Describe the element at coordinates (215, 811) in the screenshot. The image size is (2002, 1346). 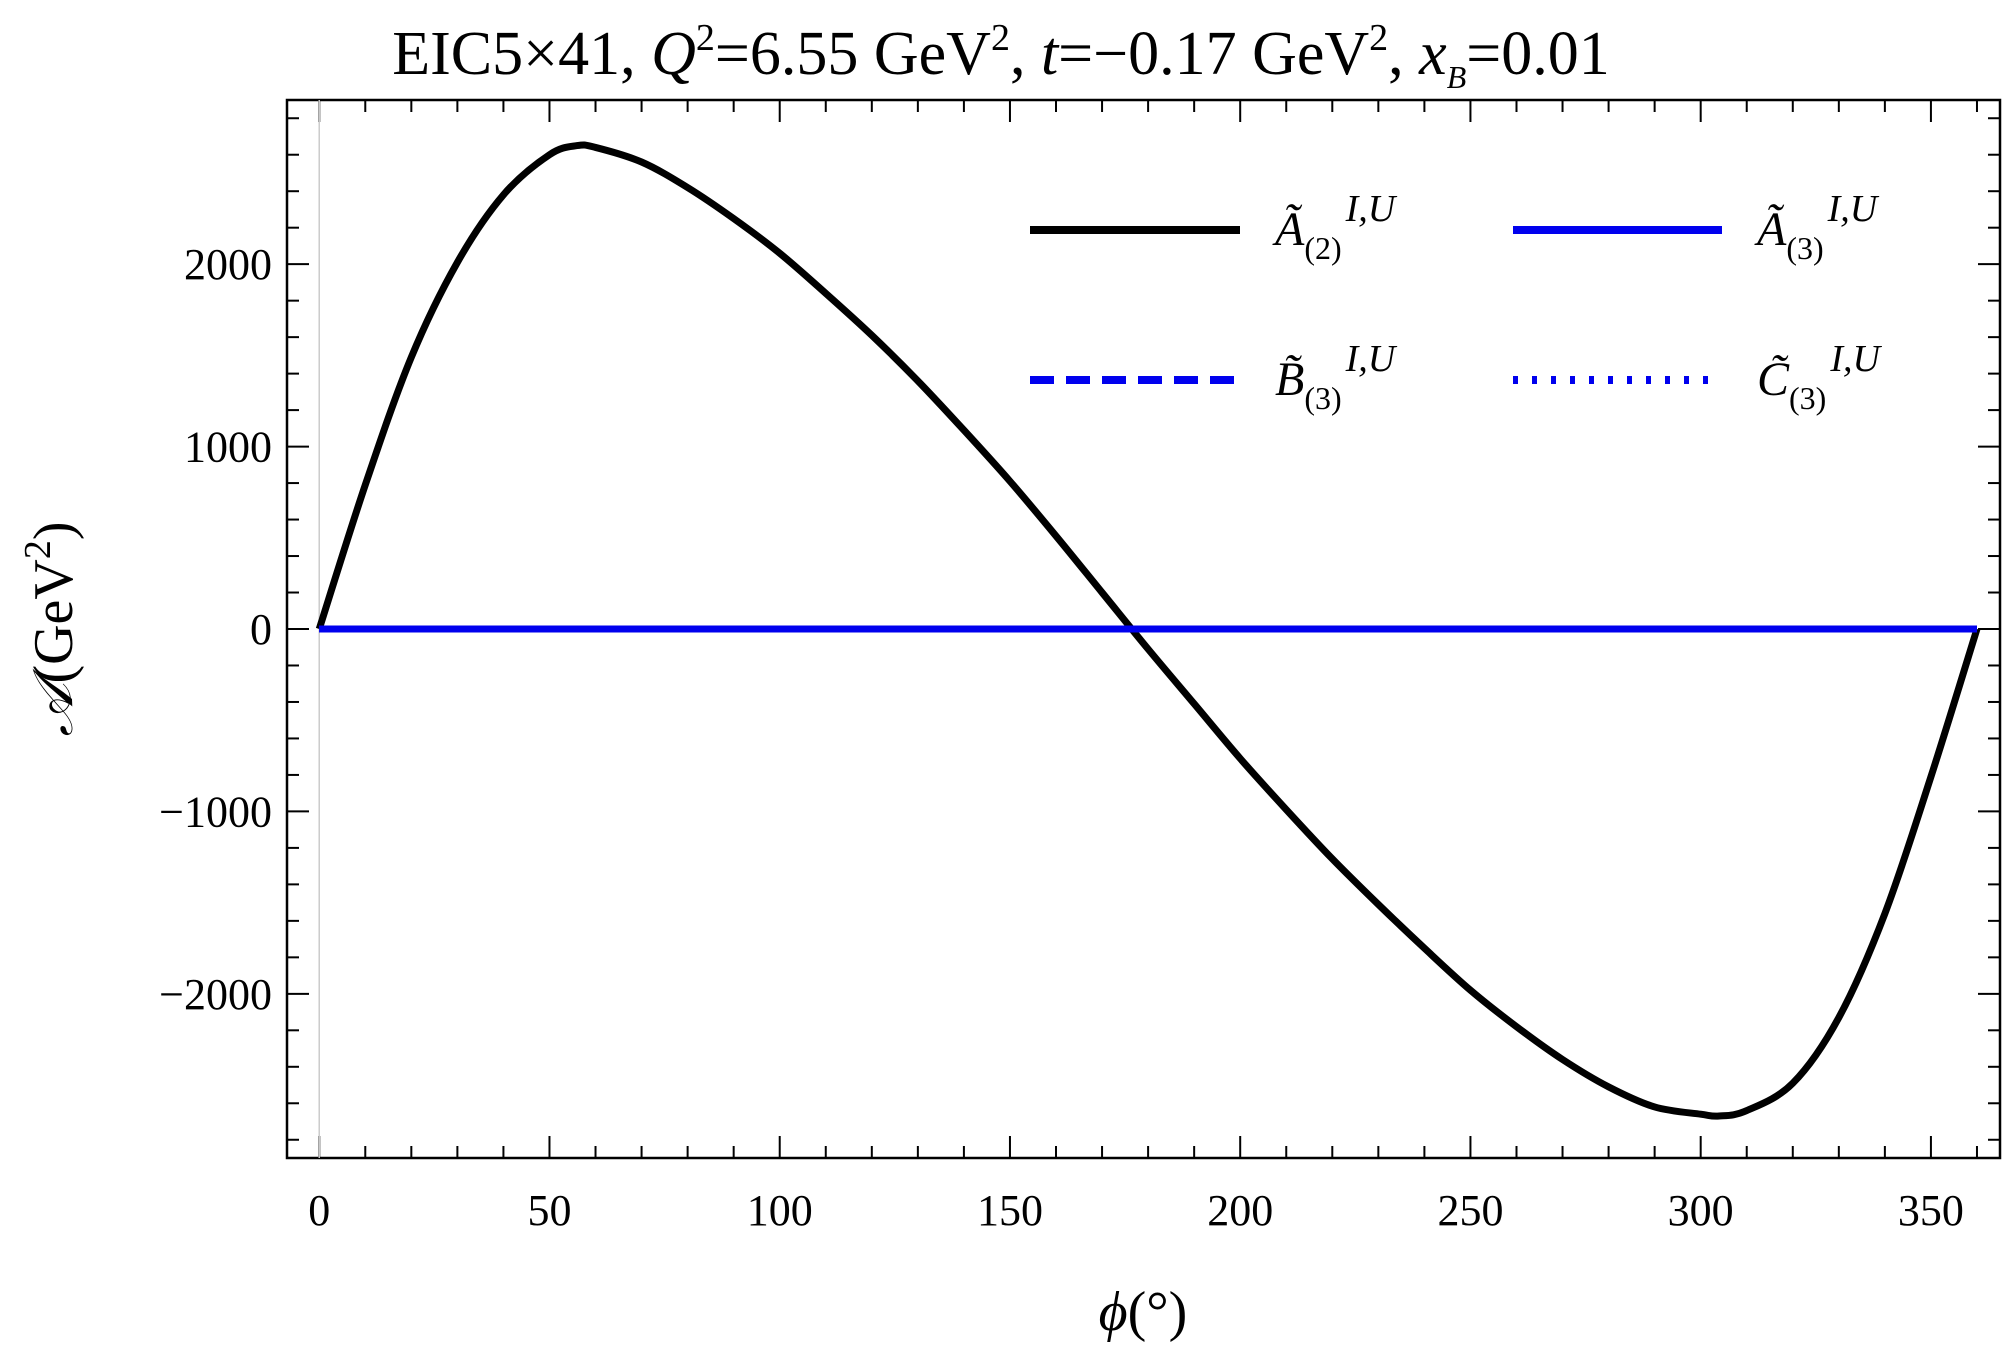
I see `y-tick-label: −1000` at that location.